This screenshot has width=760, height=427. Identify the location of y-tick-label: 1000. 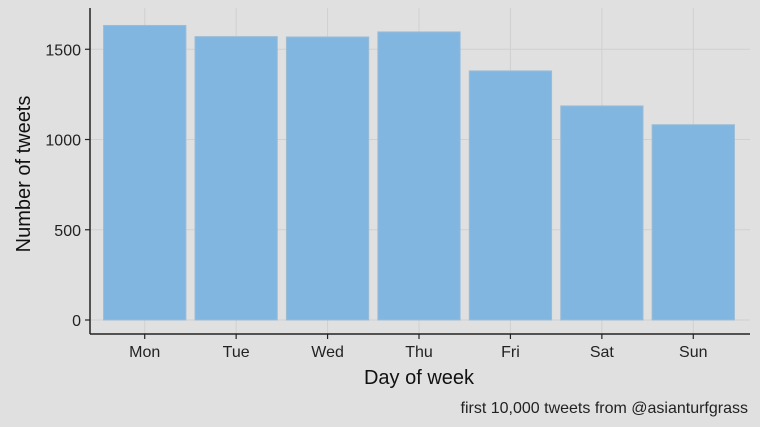
(63, 141).